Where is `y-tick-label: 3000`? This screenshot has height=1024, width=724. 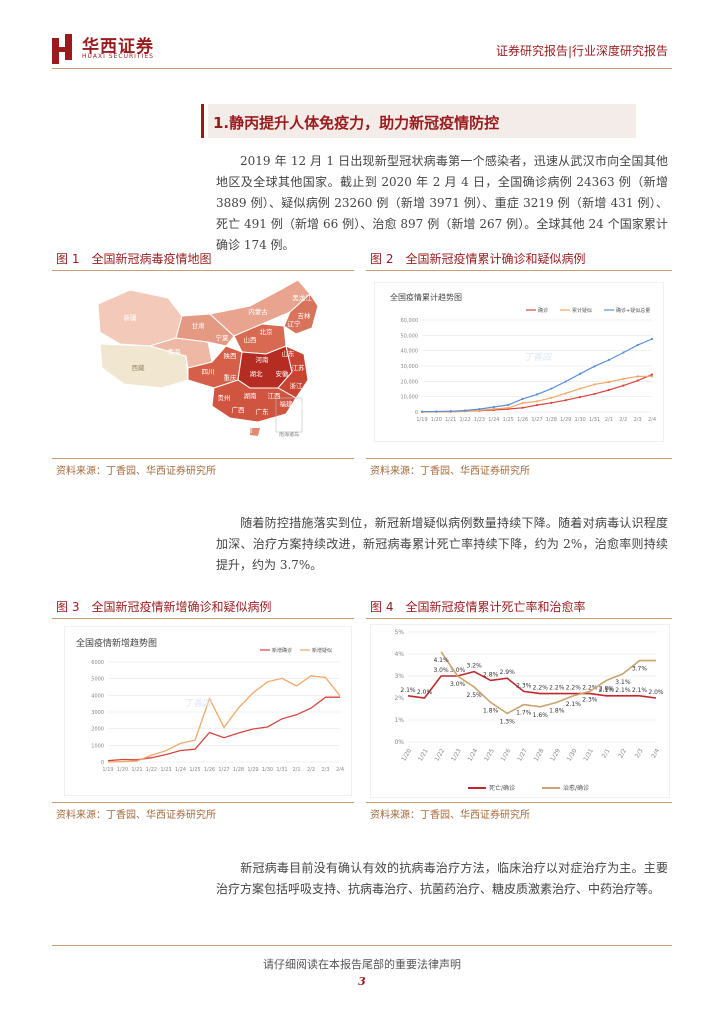
y-tick-label: 3000 is located at coordinates (97, 713).